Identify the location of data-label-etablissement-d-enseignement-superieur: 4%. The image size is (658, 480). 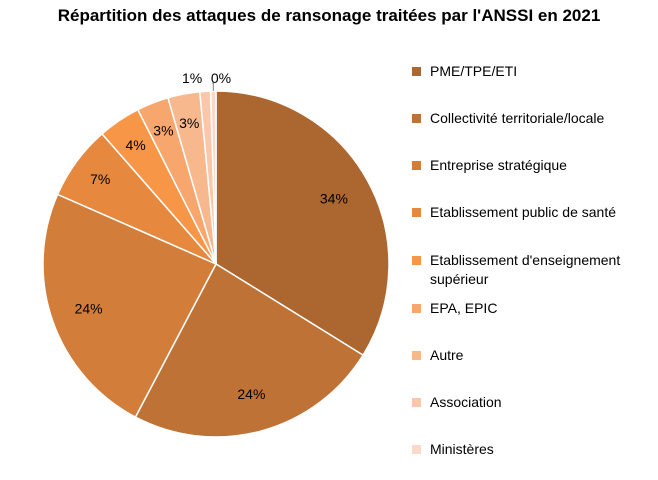
(135, 145).